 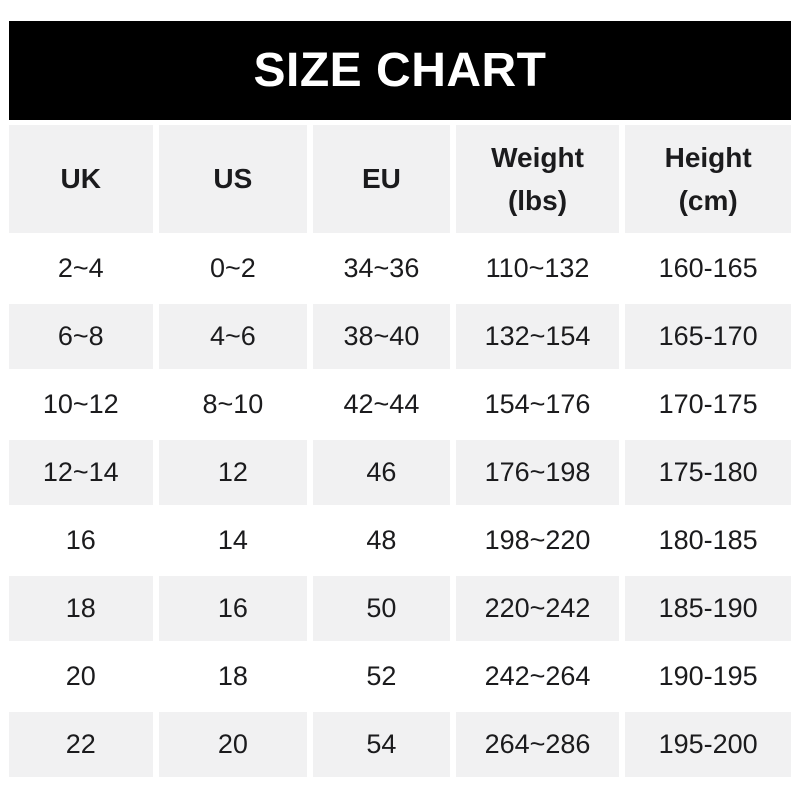 I want to click on header-line: Weight, so click(x=537, y=157).